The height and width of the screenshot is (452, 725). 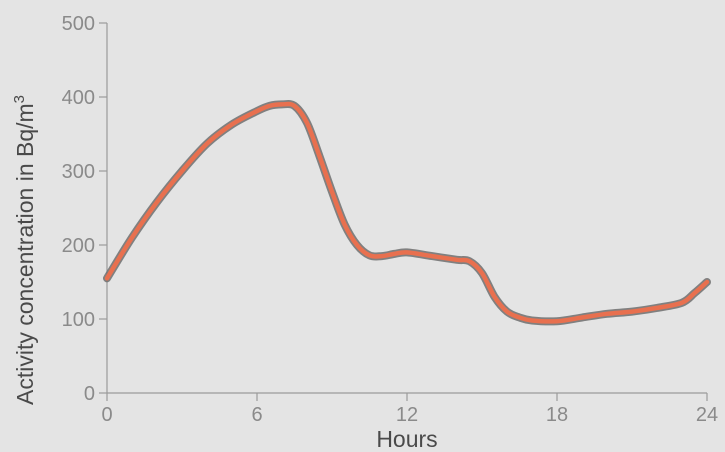 What do you see at coordinates (707, 415) in the screenshot?
I see `x-tick-label: 24` at bounding box center [707, 415].